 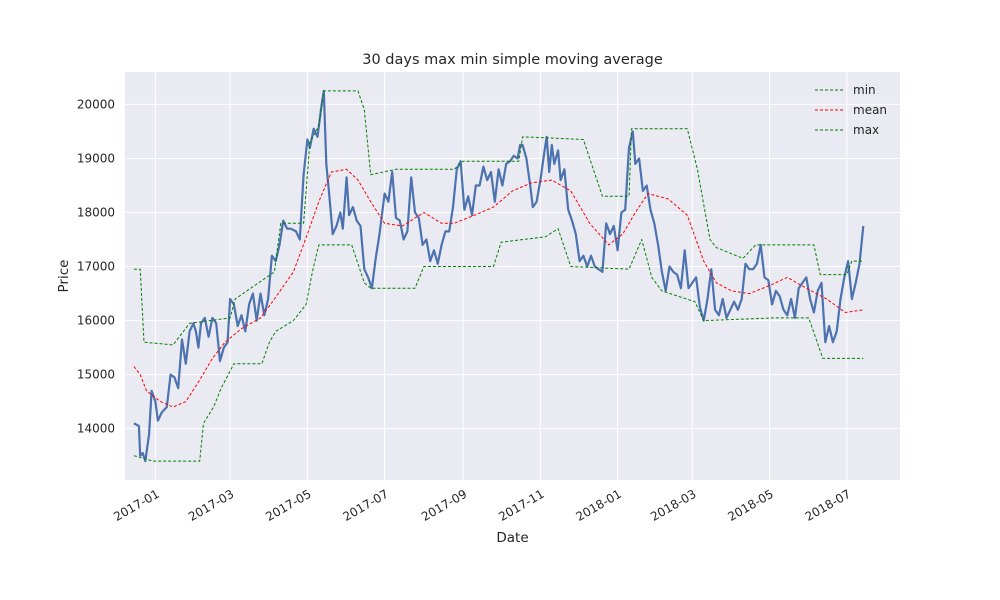 What do you see at coordinates (512, 60) in the screenshot?
I see `chart-title: 30 days max min simple moving average` at bounding box center [512, 60].